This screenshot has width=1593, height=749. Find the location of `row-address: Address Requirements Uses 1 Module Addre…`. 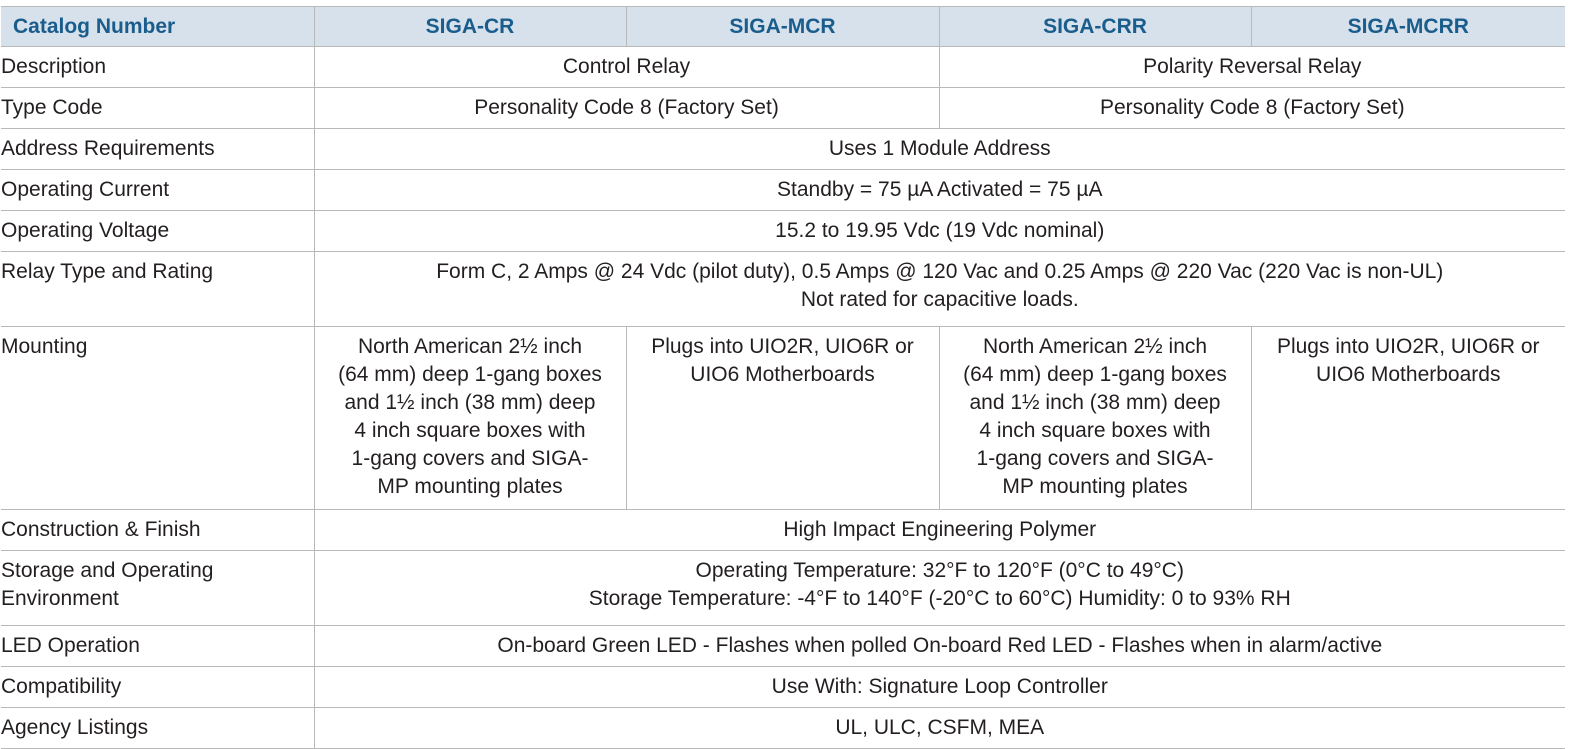

row-address: Address Requirements Uses 1 Module Addre… is located at coordinates (783, 149).